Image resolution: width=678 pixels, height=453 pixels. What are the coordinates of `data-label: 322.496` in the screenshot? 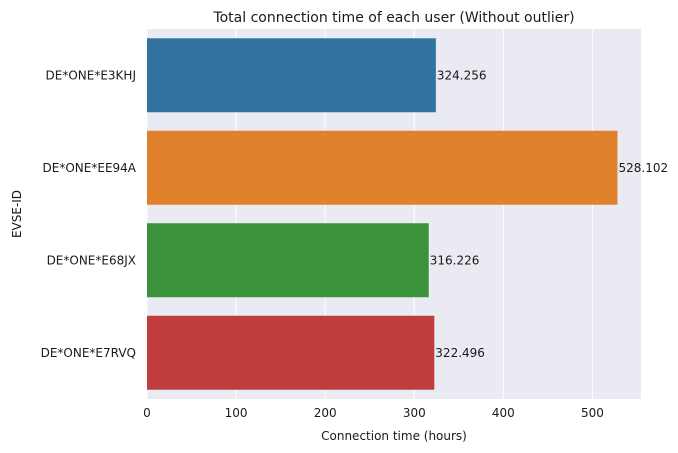 It's located at (460, 353).